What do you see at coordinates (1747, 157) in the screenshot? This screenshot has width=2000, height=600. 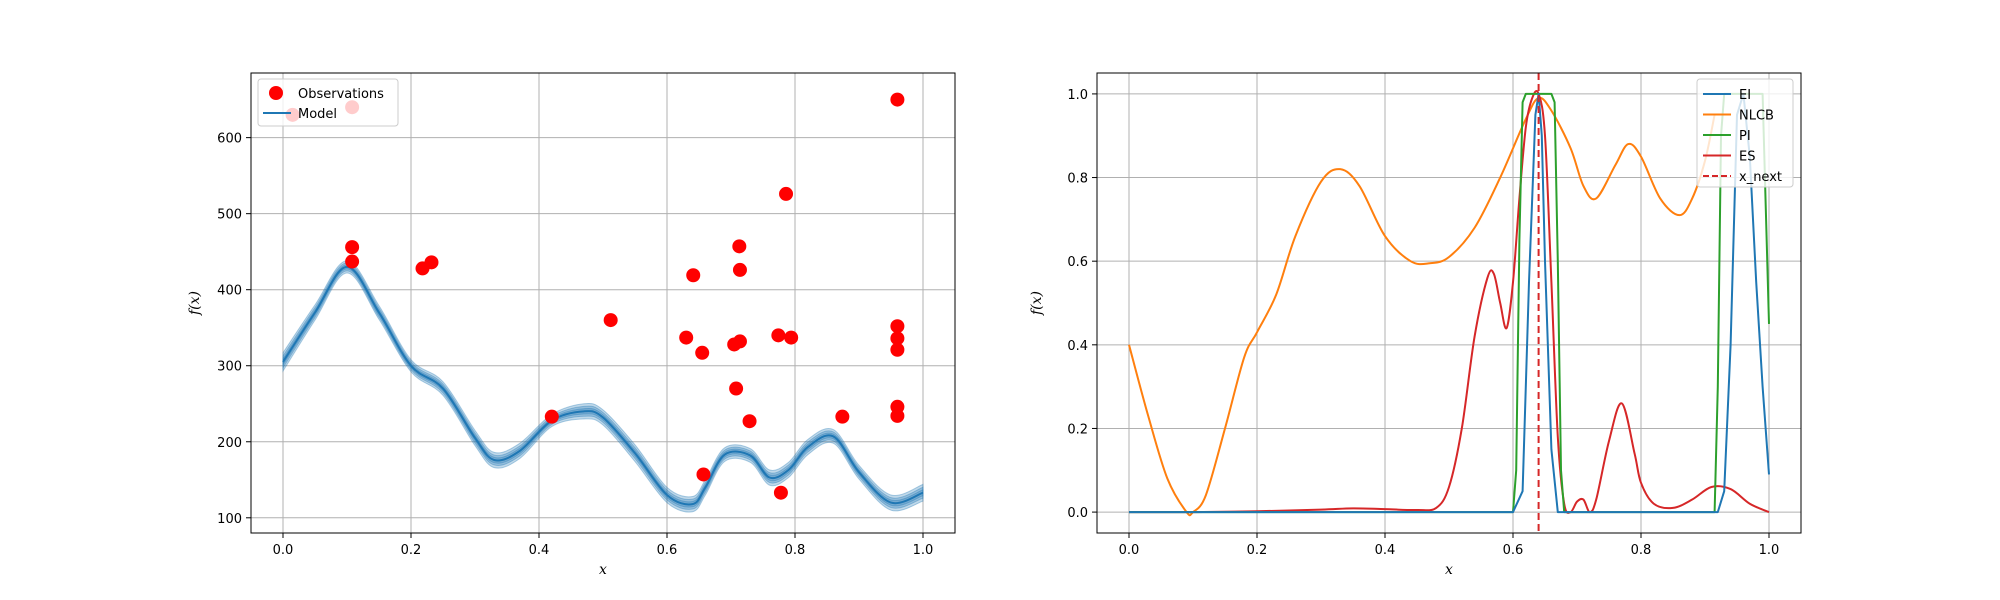 I see `legend-label-es: ES` at bounding box center [1747, 157].